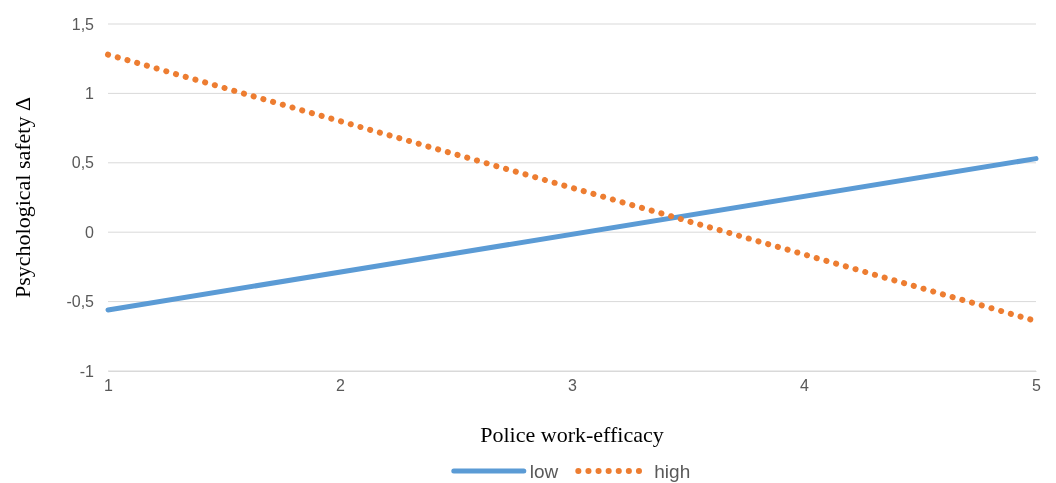  I want to click on y-tick-label: 0, so click(90, 232).